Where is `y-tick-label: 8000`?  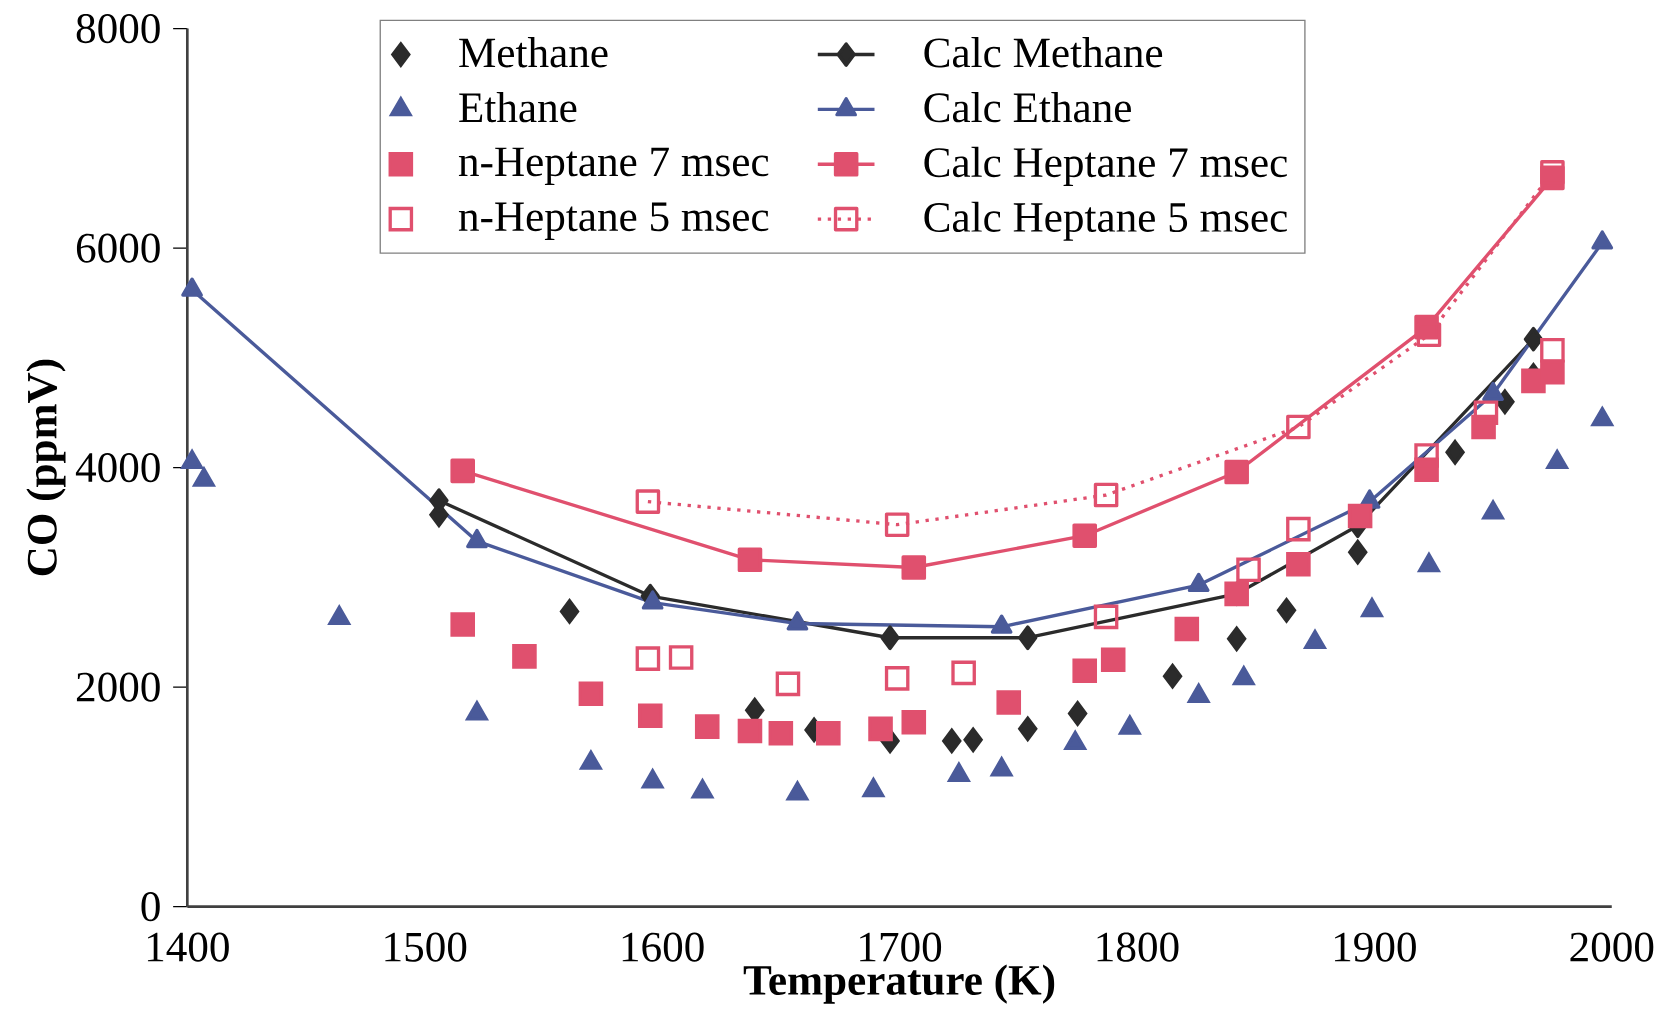 y-tick-label: 8000 is located at coordinates (118, 29).